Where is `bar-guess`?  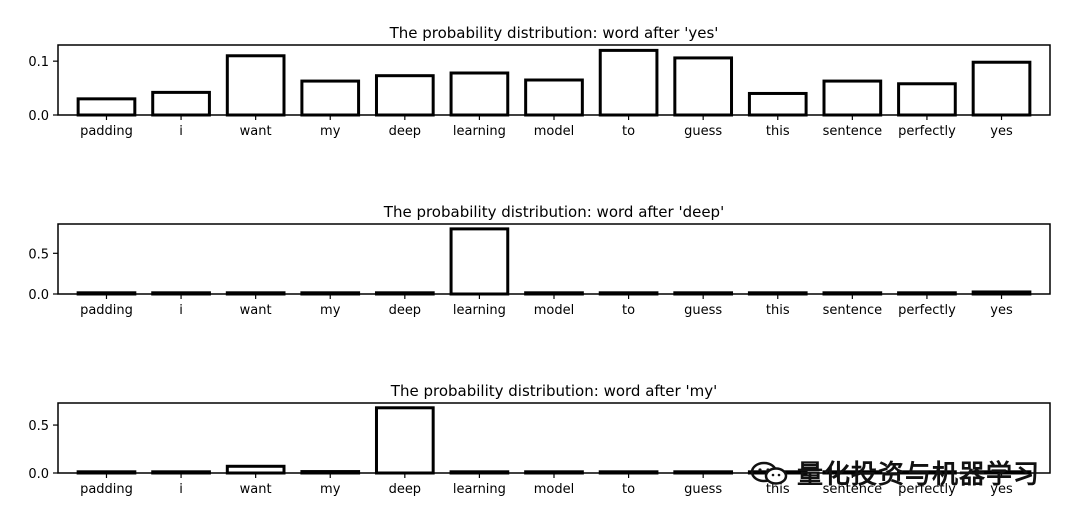
bar-guess is located at coordinates (703, 86).